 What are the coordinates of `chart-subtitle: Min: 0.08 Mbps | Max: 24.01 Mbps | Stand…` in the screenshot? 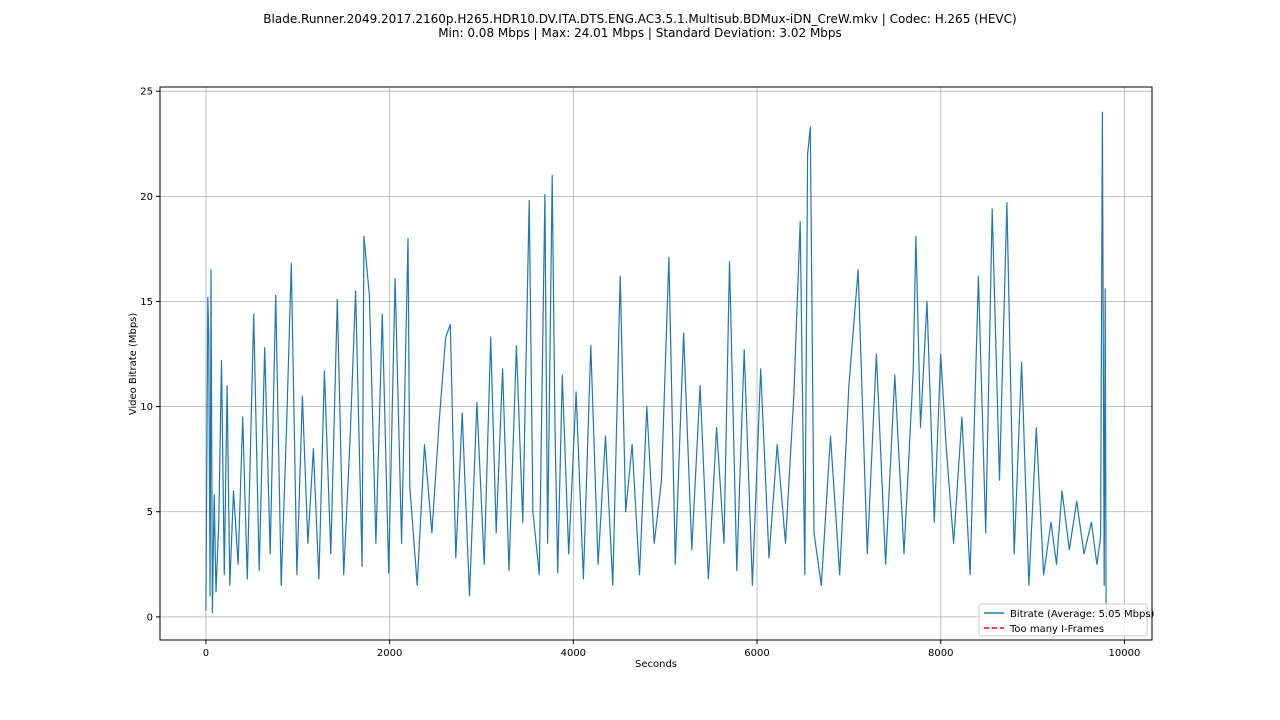 It's located at (640, 33).